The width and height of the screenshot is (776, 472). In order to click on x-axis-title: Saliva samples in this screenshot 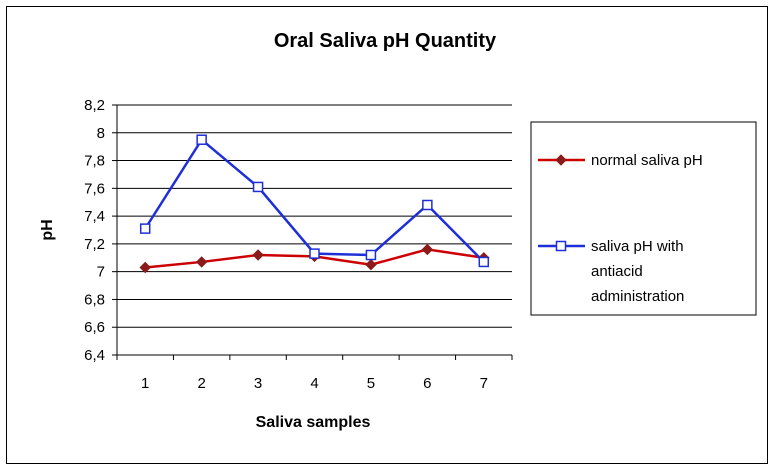, I will do `click(313, 422)`.